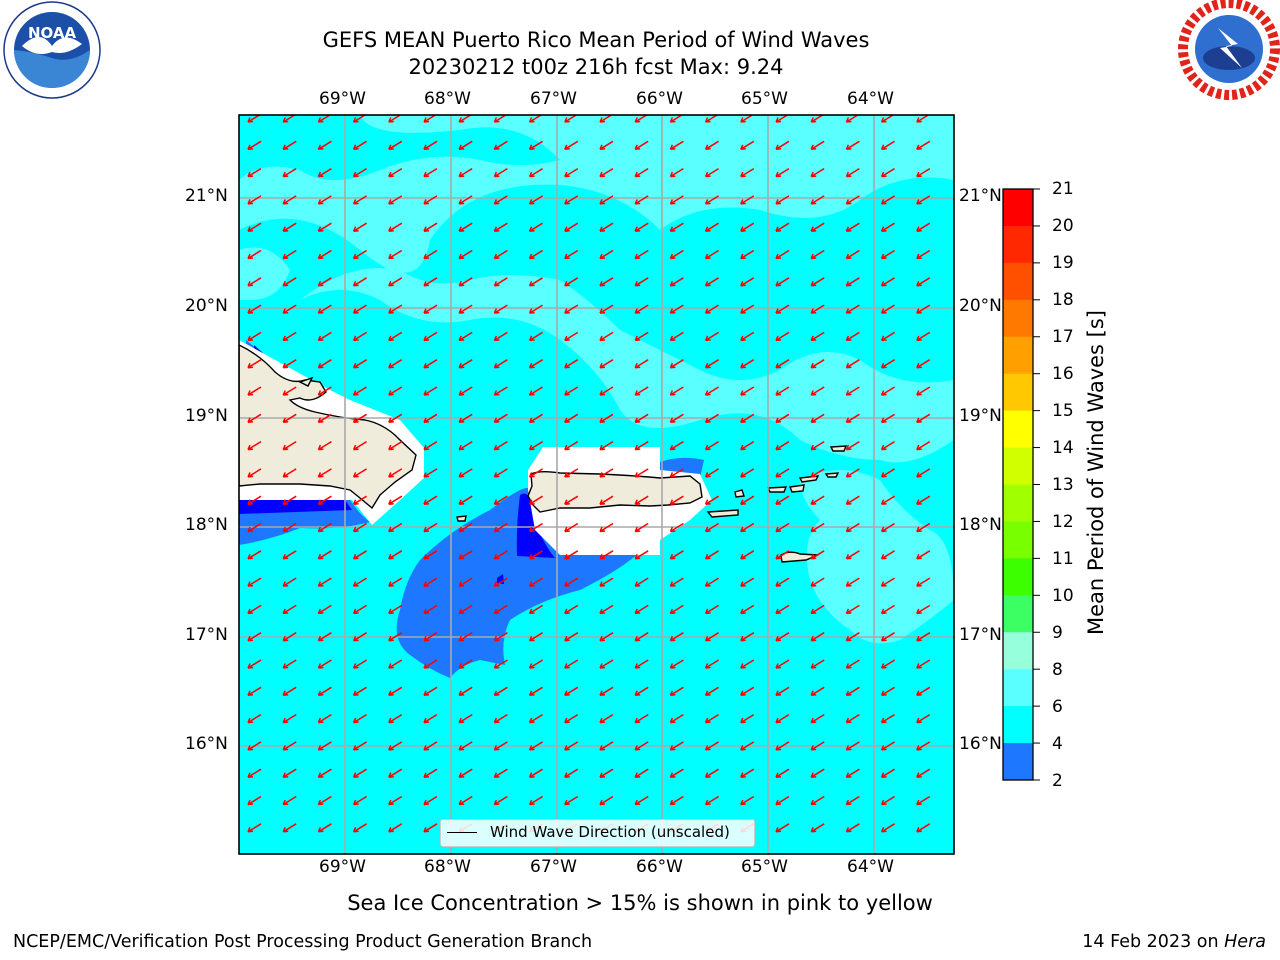 Image resolution: width=1280 pixels, height=960 pixels. Describe the element at coordinates (342, 99) in the screenshot. I see `lon-tick-top: 69°W` at that location.